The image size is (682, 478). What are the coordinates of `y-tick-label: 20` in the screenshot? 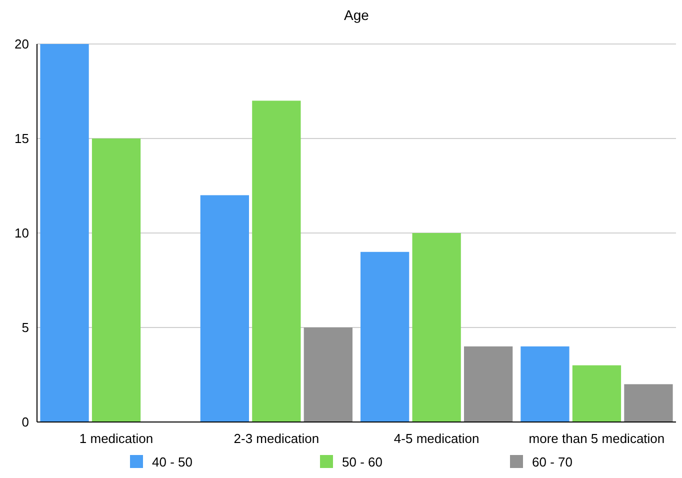 It's located at (21, 44).